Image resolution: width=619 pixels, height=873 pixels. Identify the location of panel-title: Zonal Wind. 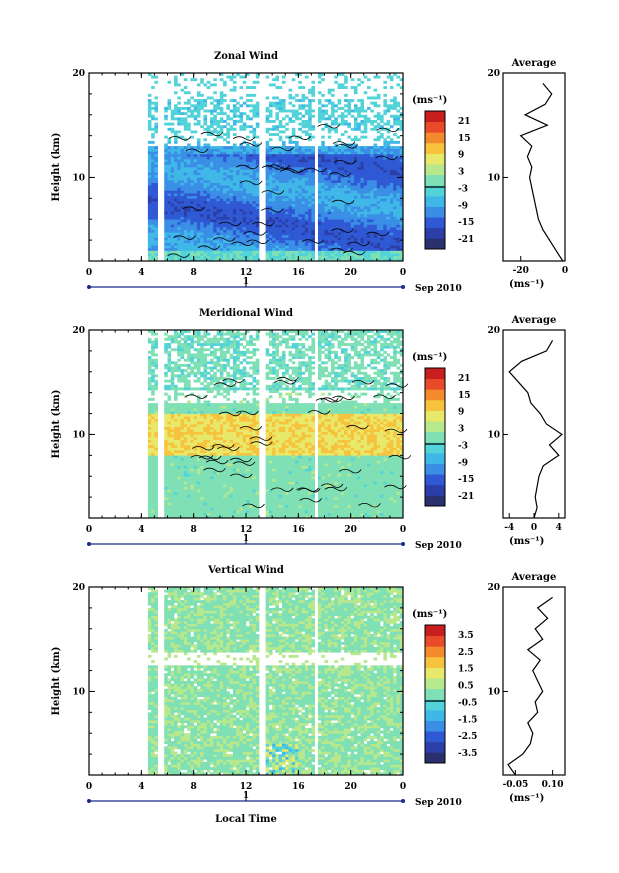
(246, 56).